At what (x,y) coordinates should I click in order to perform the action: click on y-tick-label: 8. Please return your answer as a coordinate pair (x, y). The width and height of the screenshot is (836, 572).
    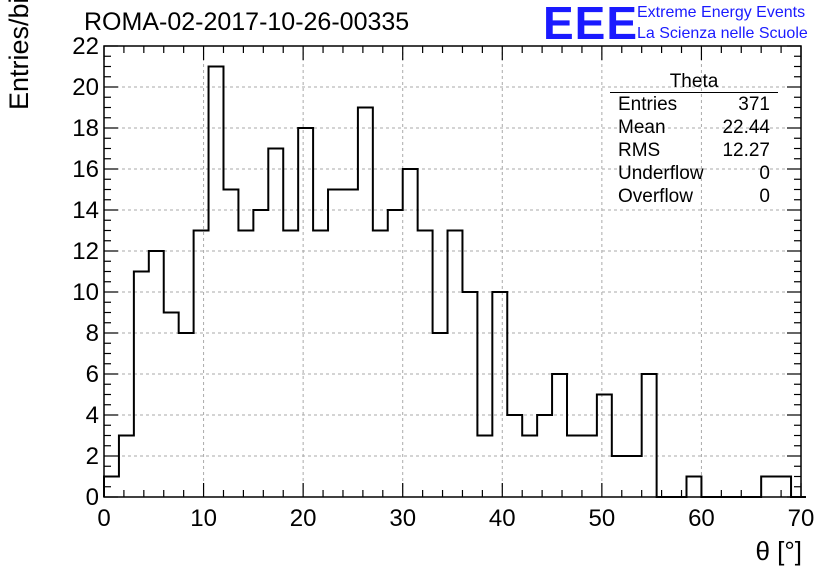
    Looking at the image, I should click on (92, 333).